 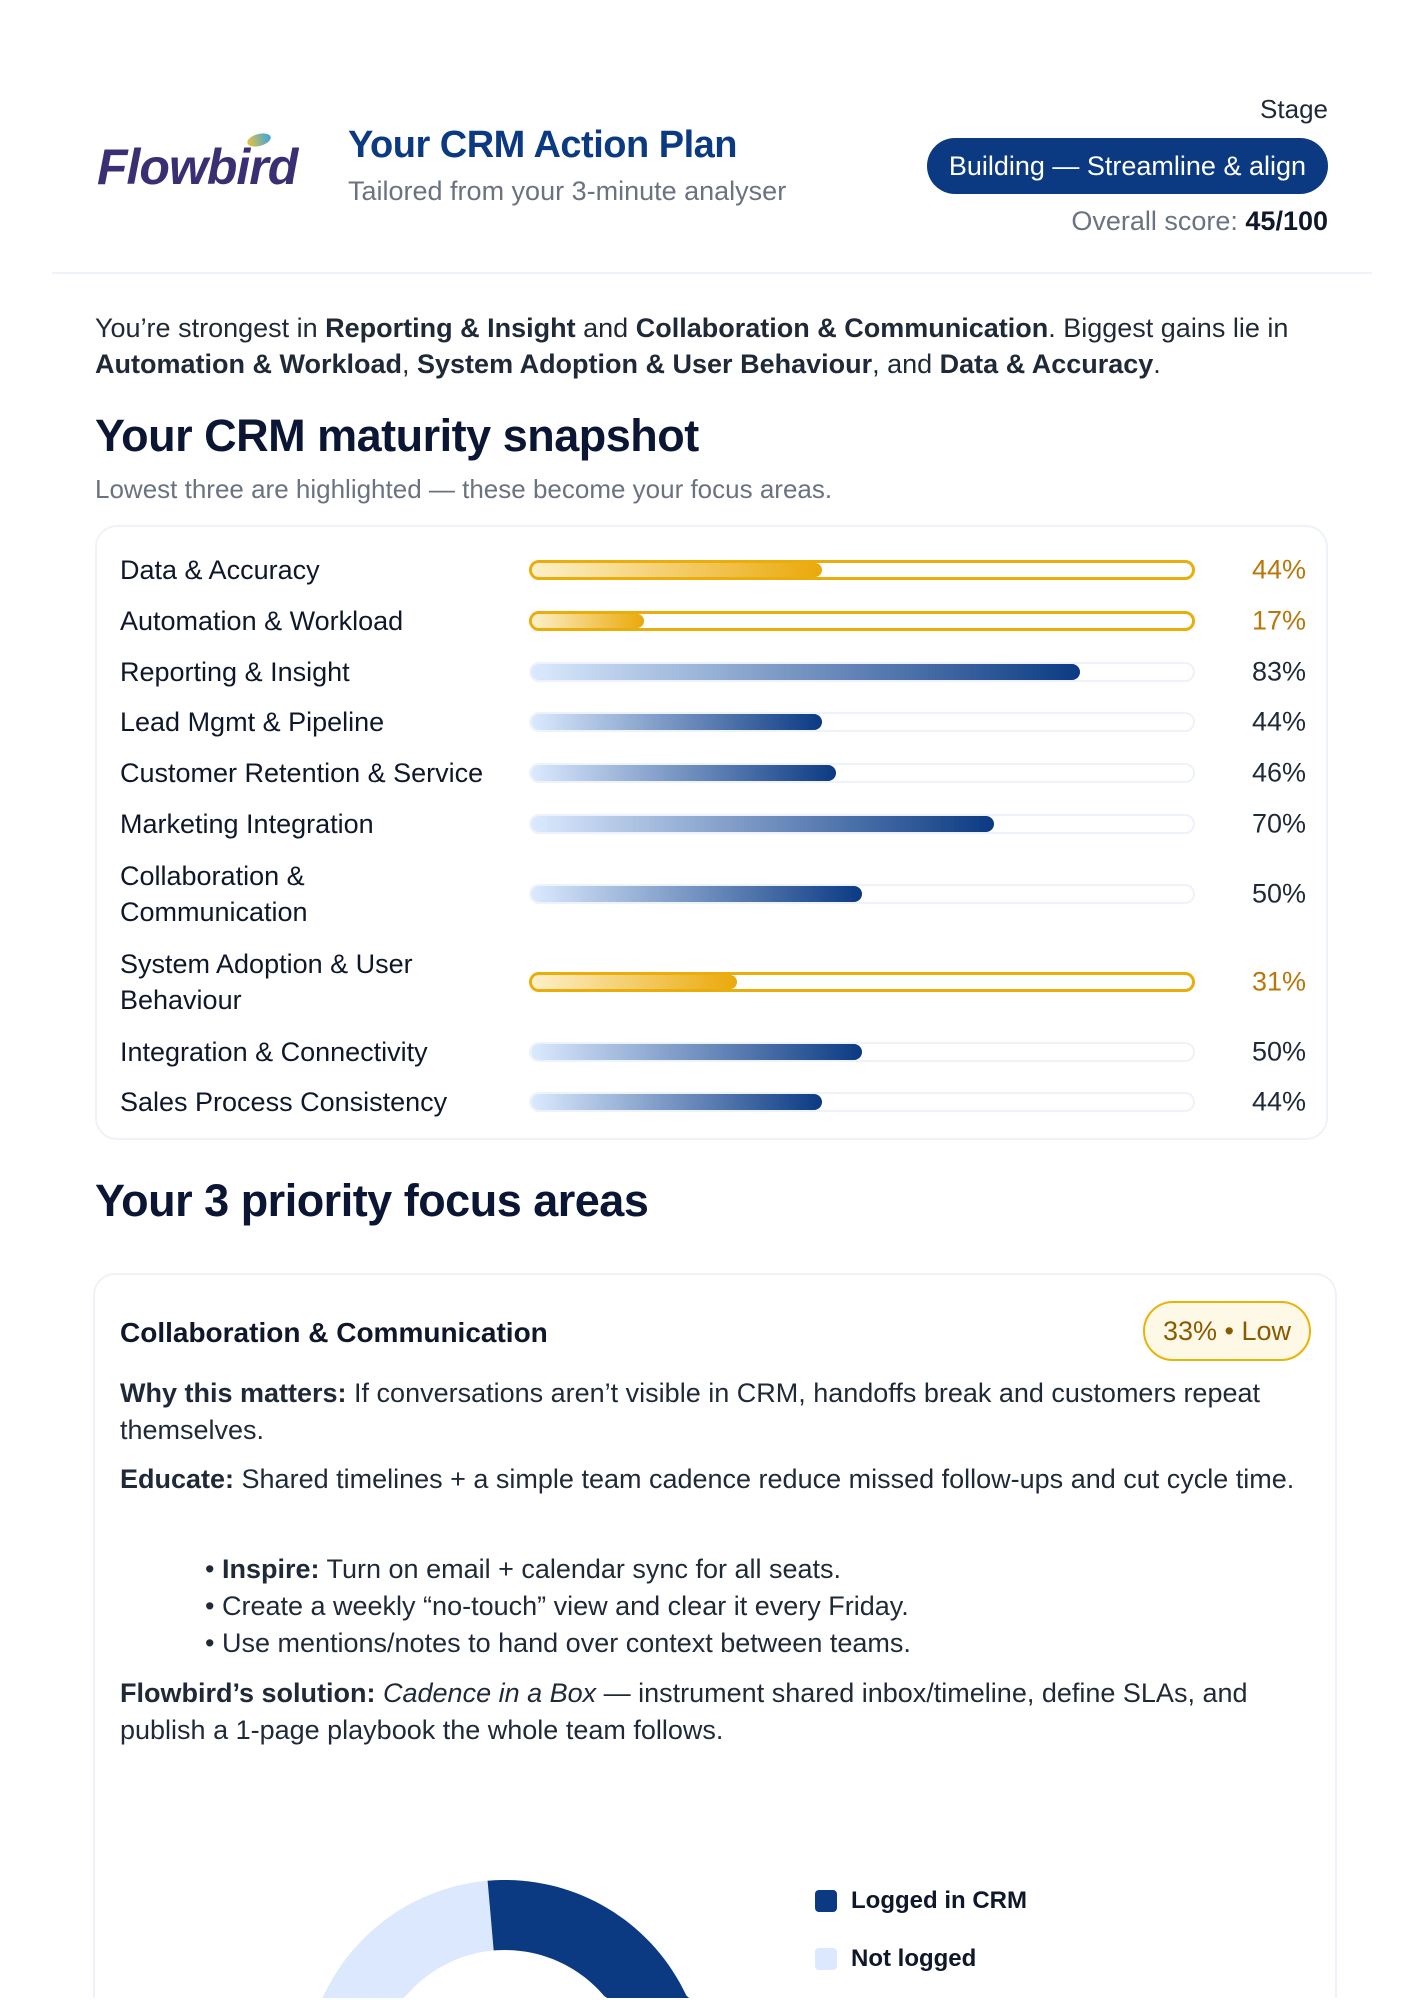 I want to click on donut-chart, so click(x=505, y=1939).